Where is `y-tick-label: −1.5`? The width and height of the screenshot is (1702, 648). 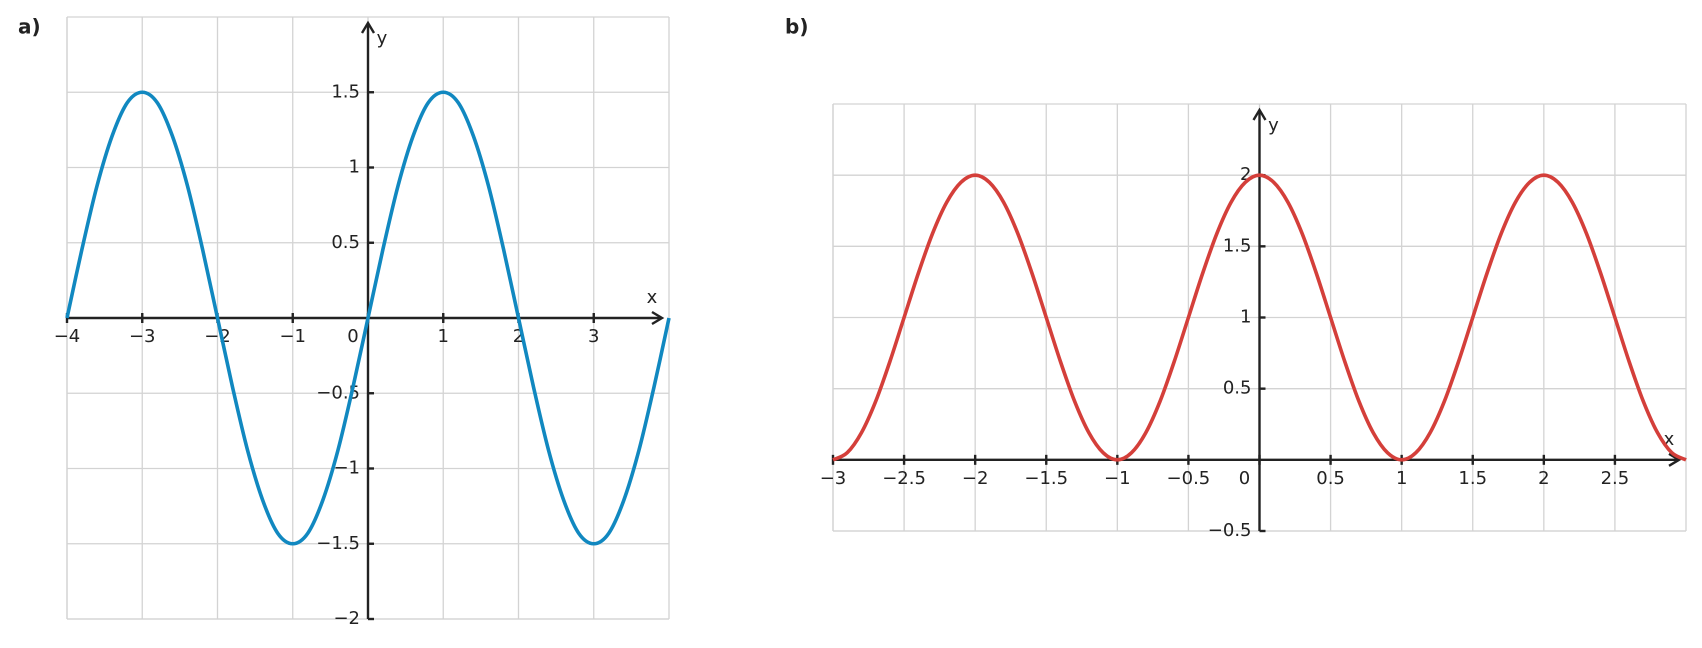
y-tick-label: −1.5 is located at coordinates (338, 543).